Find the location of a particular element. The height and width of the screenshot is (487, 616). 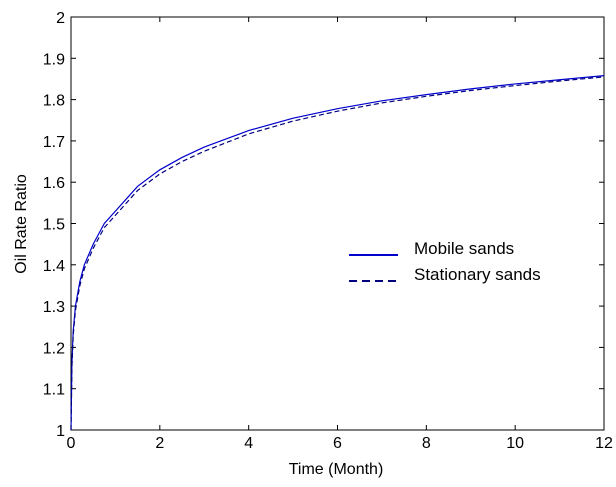

legend-label: Stationary sands is located at coordinates (477, 274).